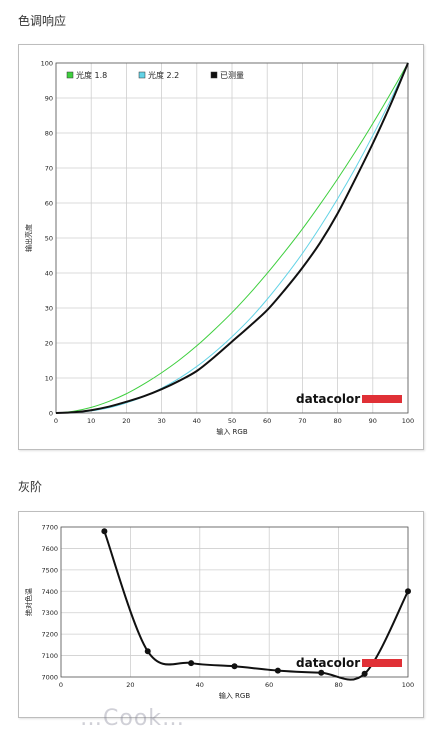 The height and width of the screenshot is (731, 440). Describe the element at coordinates (49, 549) in the screenshot. I see `y-tick-label: 7600` at that location.